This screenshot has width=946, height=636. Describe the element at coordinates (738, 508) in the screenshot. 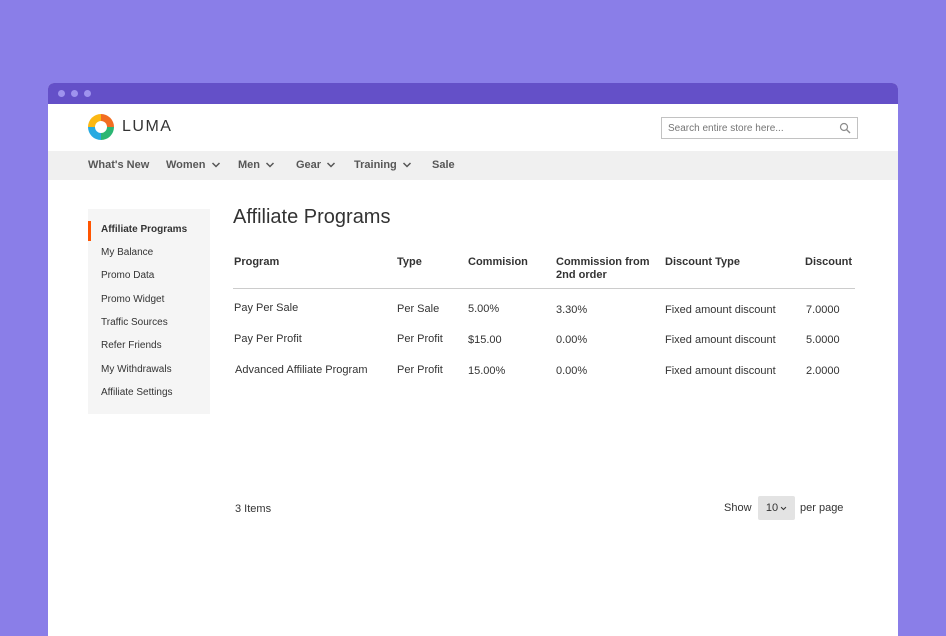

I see `show-label: Show` at that location.